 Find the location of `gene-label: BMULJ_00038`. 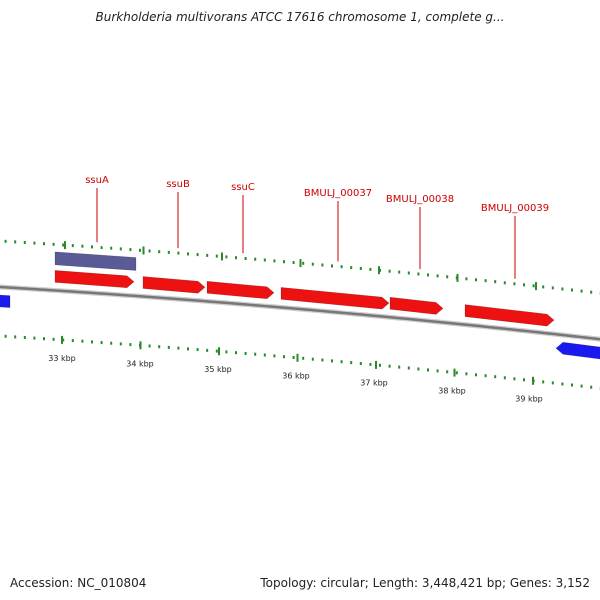

gene-label: BMULJ_00038 is located at coordinates (420, 199).